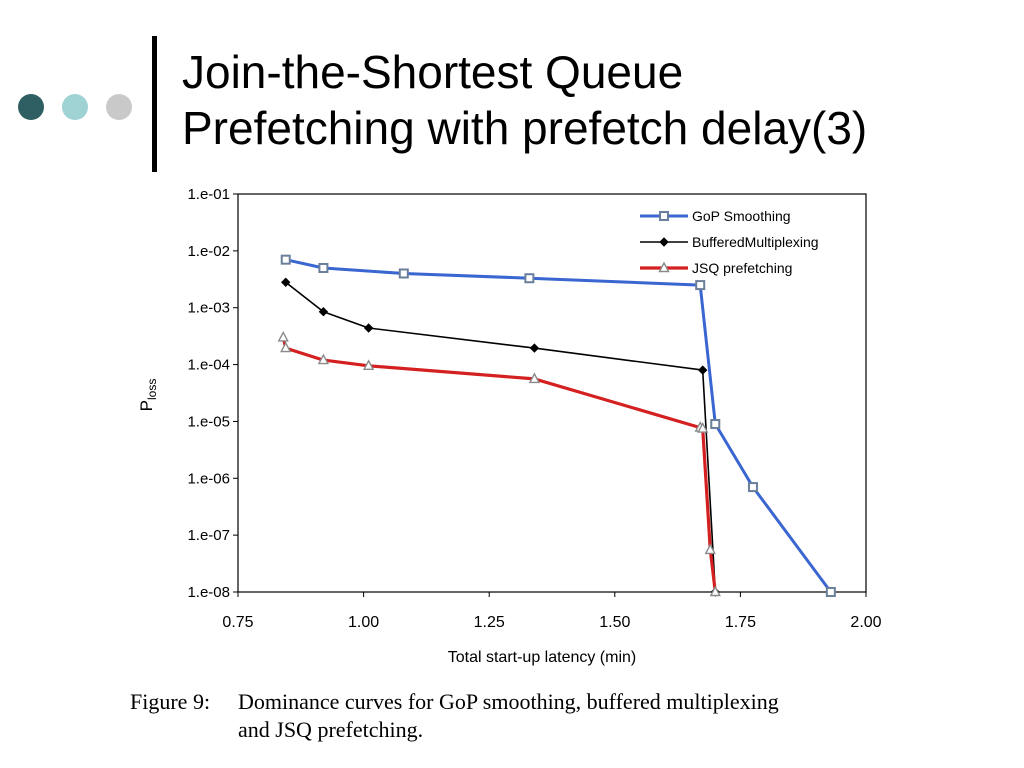  I want to click on x-tick-label: 1.50, so click(614, 622).